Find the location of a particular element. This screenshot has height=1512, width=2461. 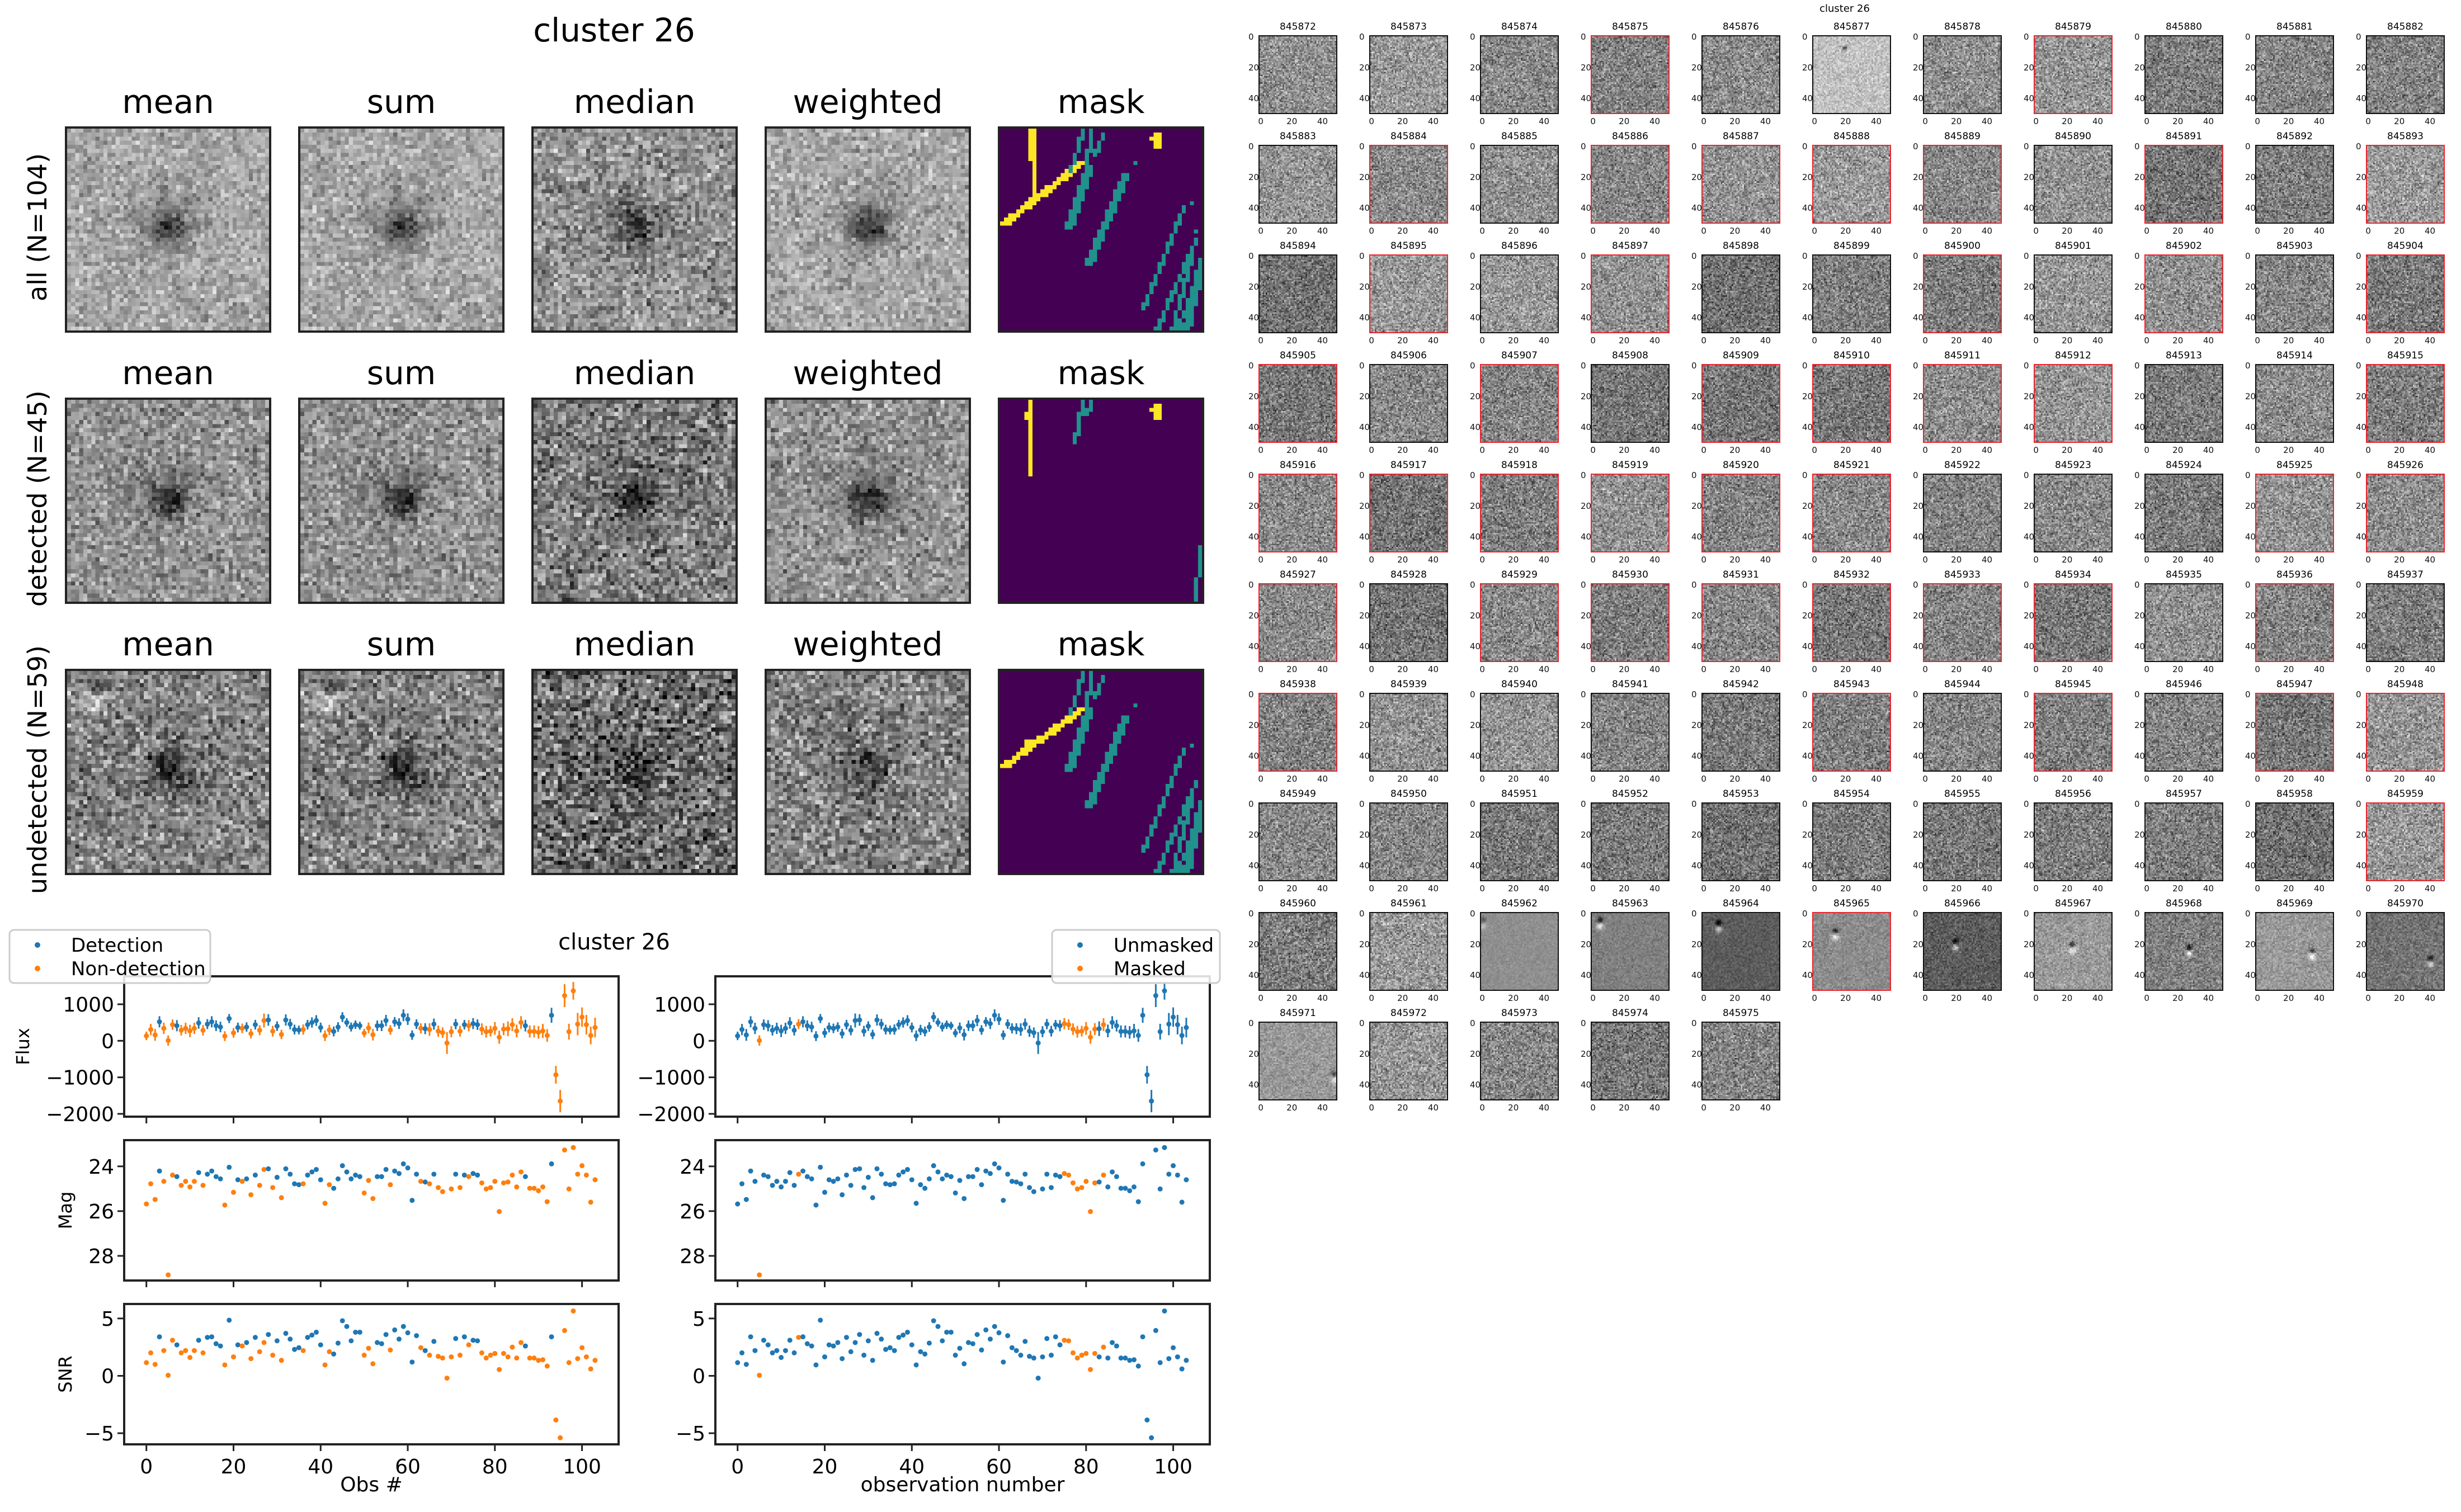

thumbnail-title: 845907 is located at coordinates (1519, 355).